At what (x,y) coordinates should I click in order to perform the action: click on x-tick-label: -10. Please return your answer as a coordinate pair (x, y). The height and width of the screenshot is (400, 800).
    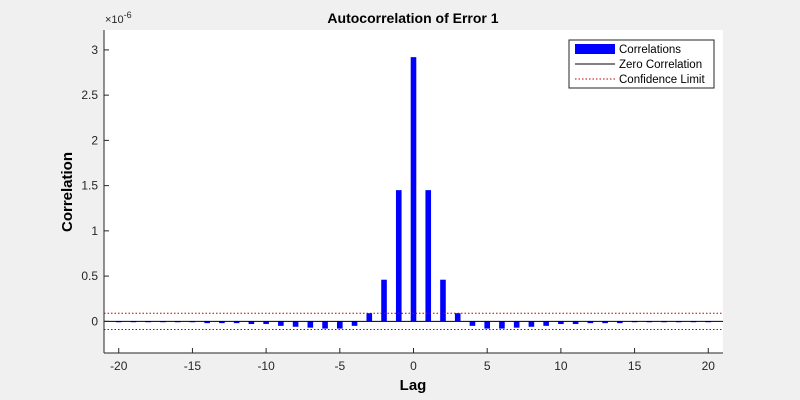
    Looking at the image, I should click on (266, 366).